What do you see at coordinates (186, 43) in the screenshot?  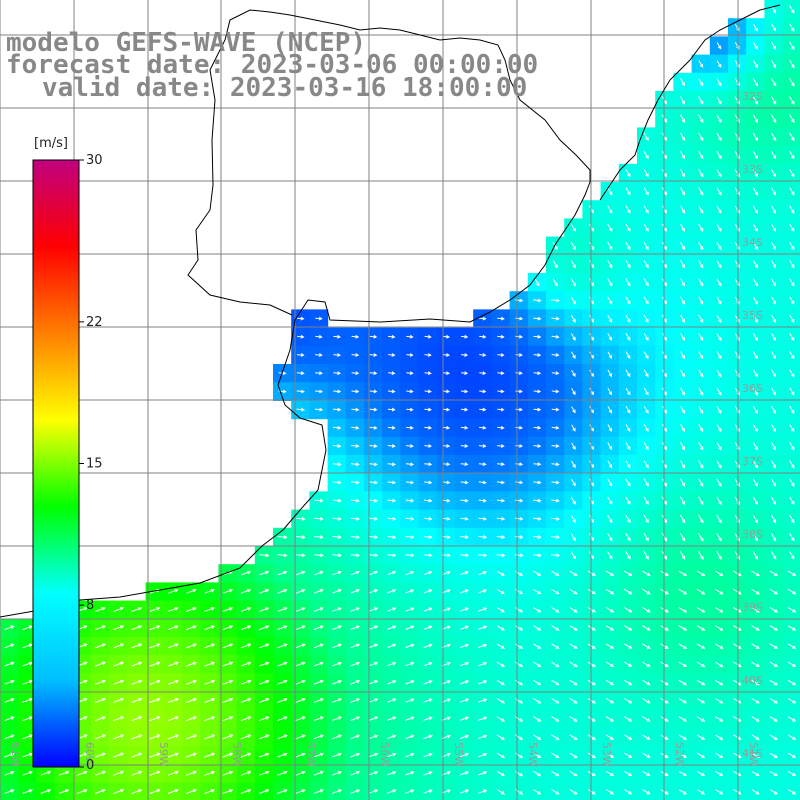 I see `title-model: modelo GEFS-WAVE (NCEP)` at bounding box center [186, 43].